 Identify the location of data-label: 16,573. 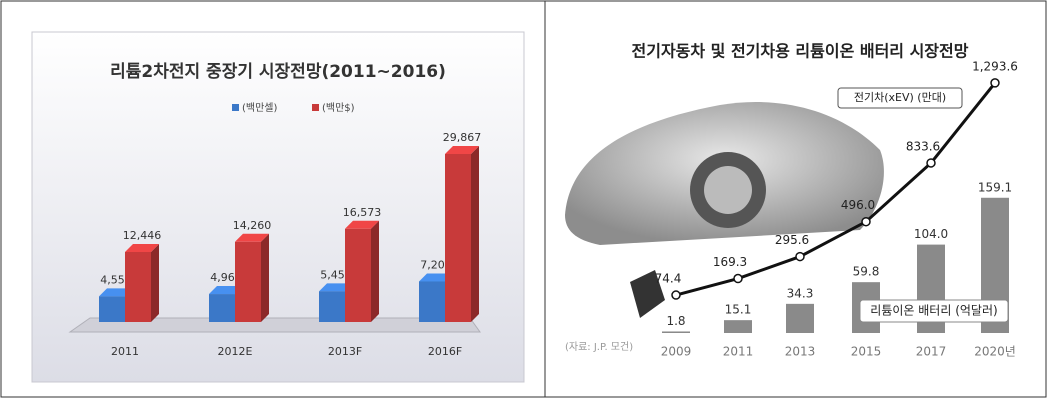
(362, 212).